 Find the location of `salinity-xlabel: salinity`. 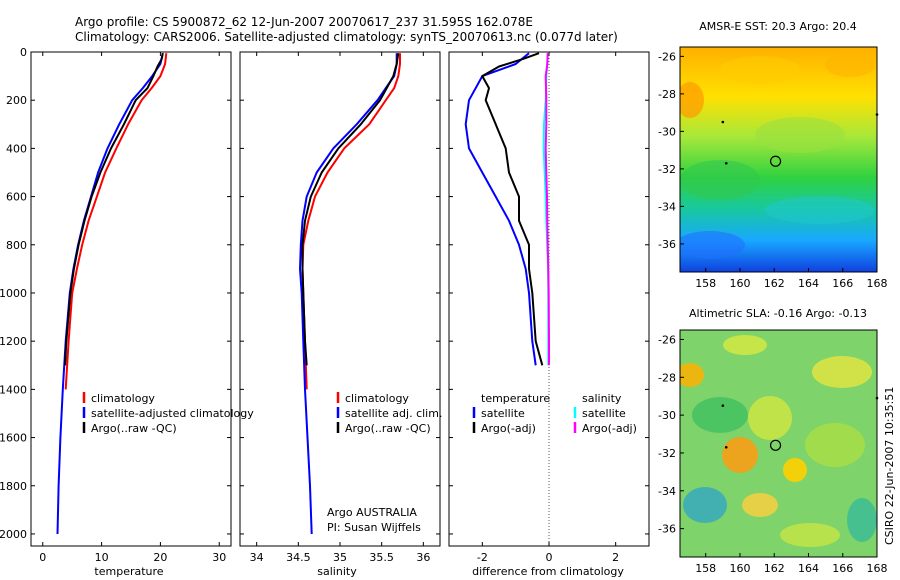

salinity-xlabel: salinity is located at coordinates (337, 571).